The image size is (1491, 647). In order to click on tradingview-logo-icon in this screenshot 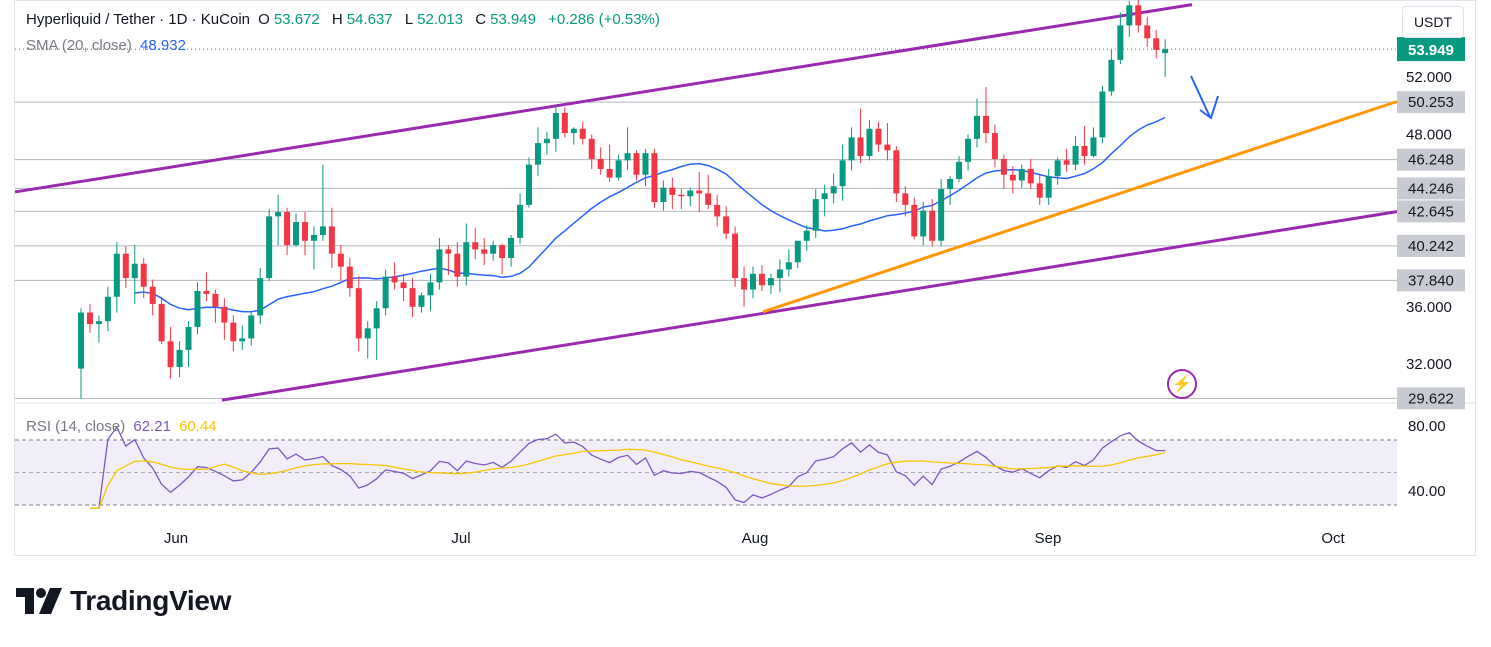, I will do `click(39, 601)`.